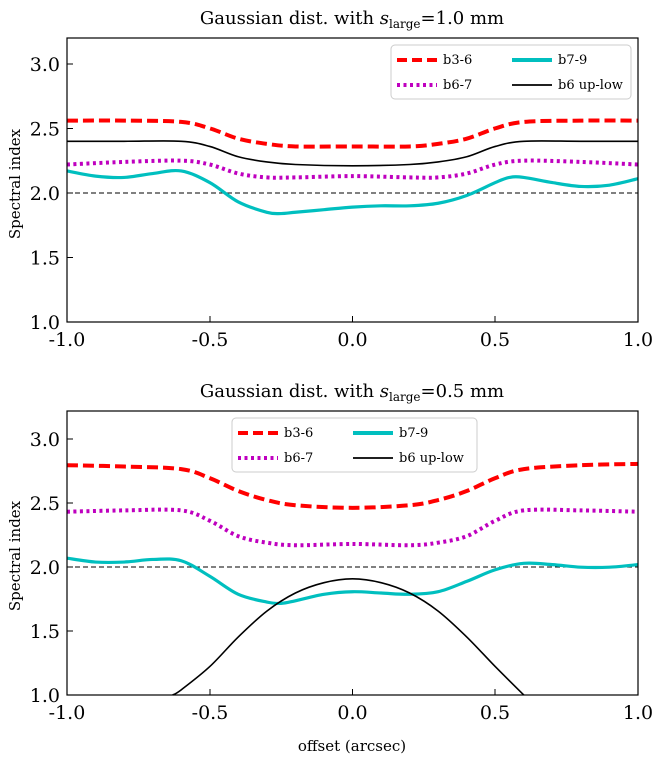 Image resolution: width=663 pixels, height=763 pixels. I want to click on panel-top-legend: b3-6 b7-9 b6-7 b6 up-low, so click(511, 72).